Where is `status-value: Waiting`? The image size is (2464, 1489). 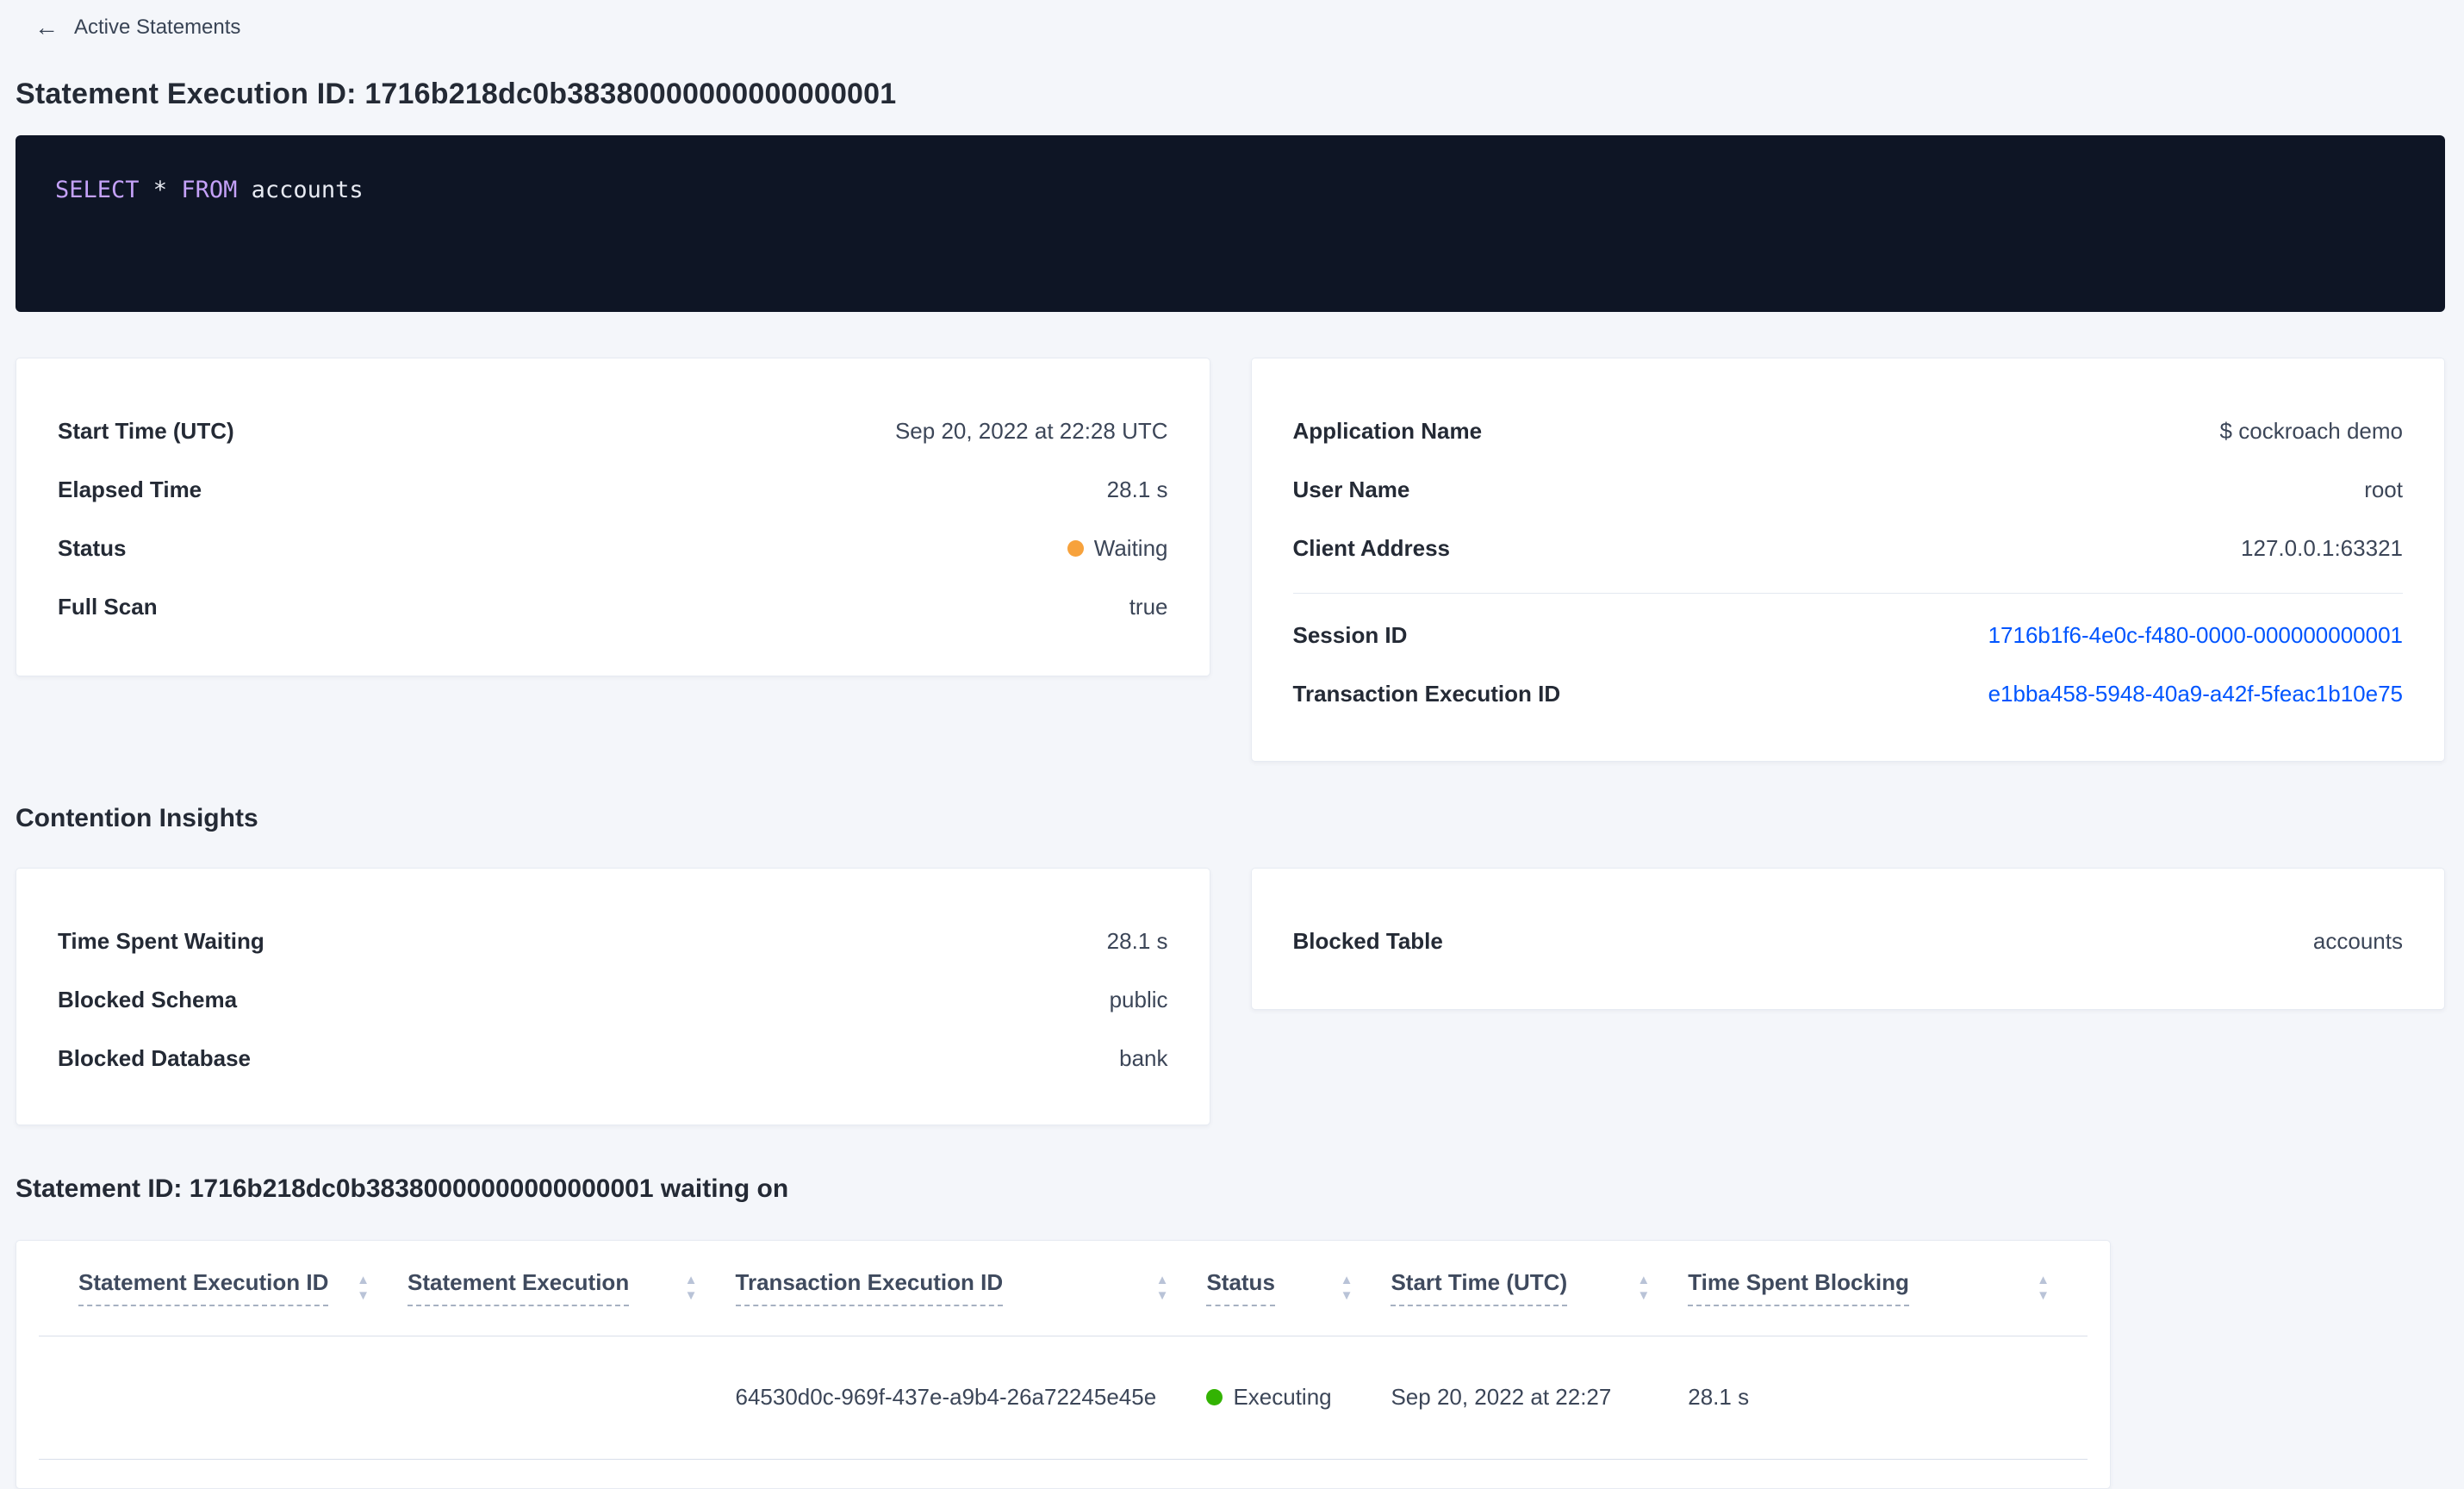
status-value: Waiting is located at coordinates (1118, 548).